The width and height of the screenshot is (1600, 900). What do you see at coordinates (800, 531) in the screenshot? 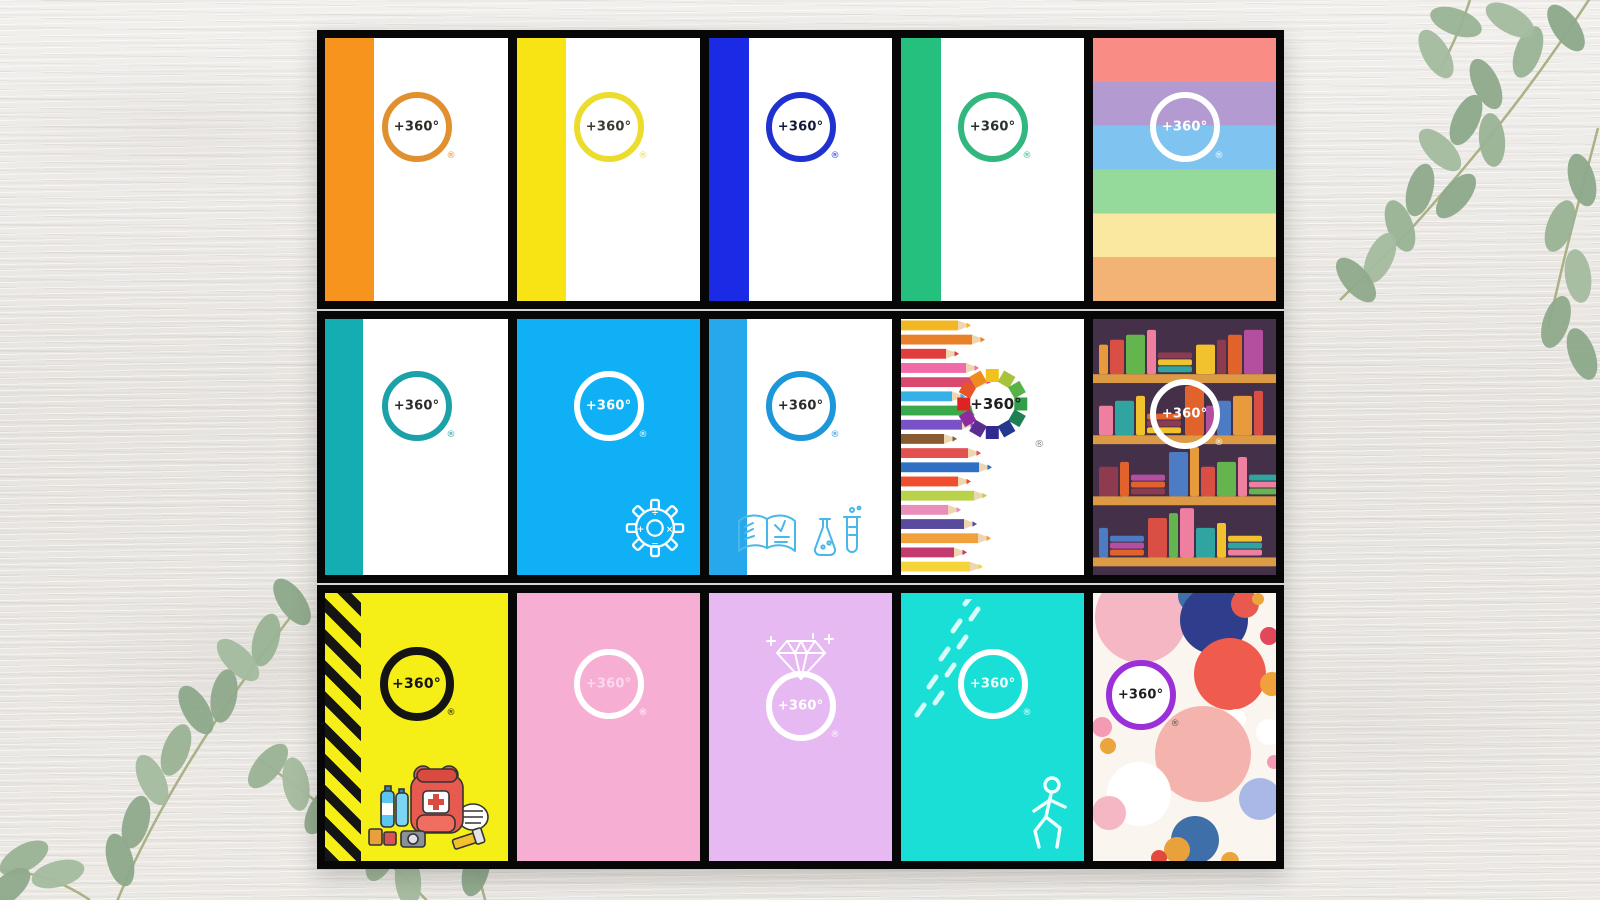
I see `book-and-science-icon` at bounding box center [800, 531].